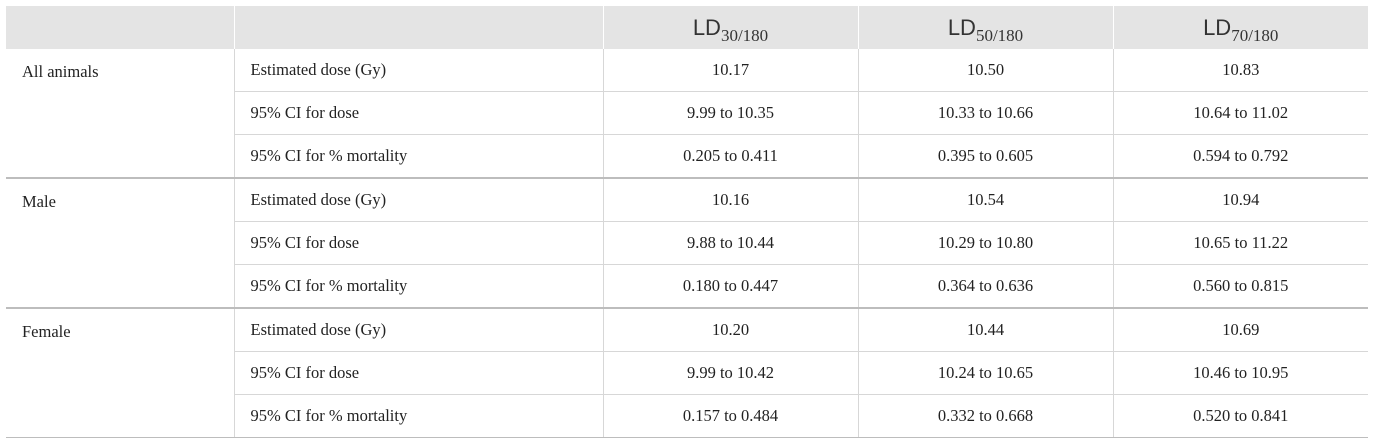 This screenshot has width=1375, height=440. What do you see at coordinates (1240, 200) in the screenshot?
I see `value-ld70: 10.94` at bounding box center [1240, 200].